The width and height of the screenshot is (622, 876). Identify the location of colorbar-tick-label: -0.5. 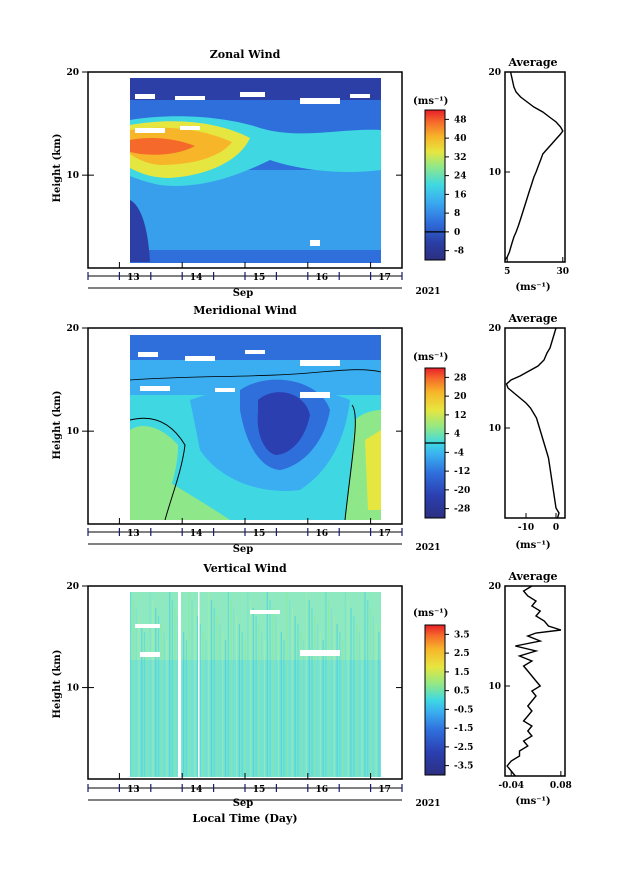
(463, 710).